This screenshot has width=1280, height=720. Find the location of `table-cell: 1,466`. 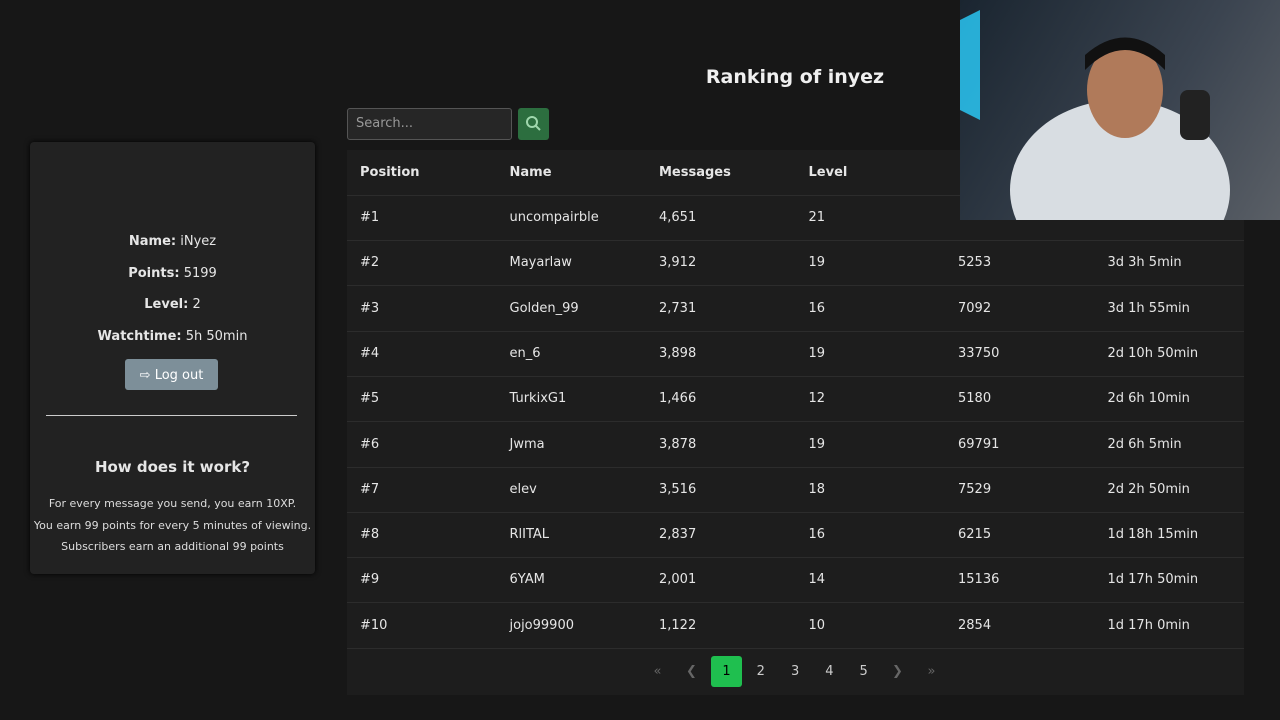

table-cell: 1,466 is located at coordinates (678, 399).